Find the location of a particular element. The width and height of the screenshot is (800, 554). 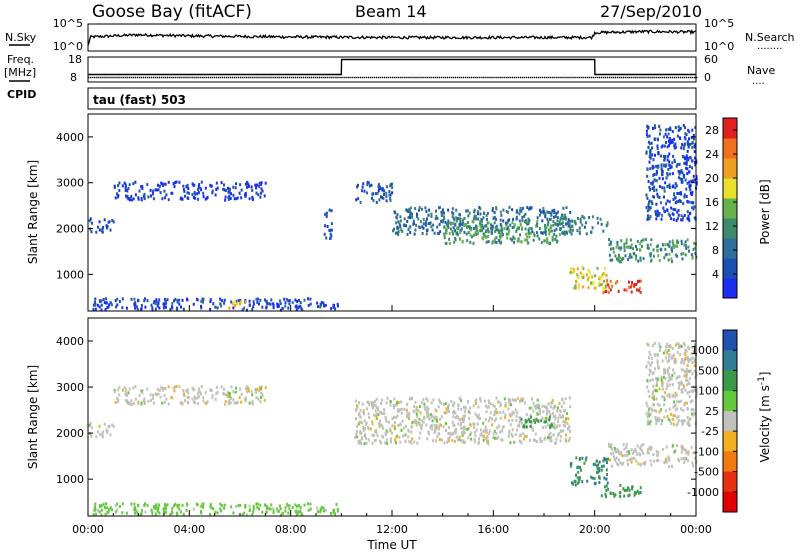

nsky-label: N.Sky is located at coordinates (21, 37).